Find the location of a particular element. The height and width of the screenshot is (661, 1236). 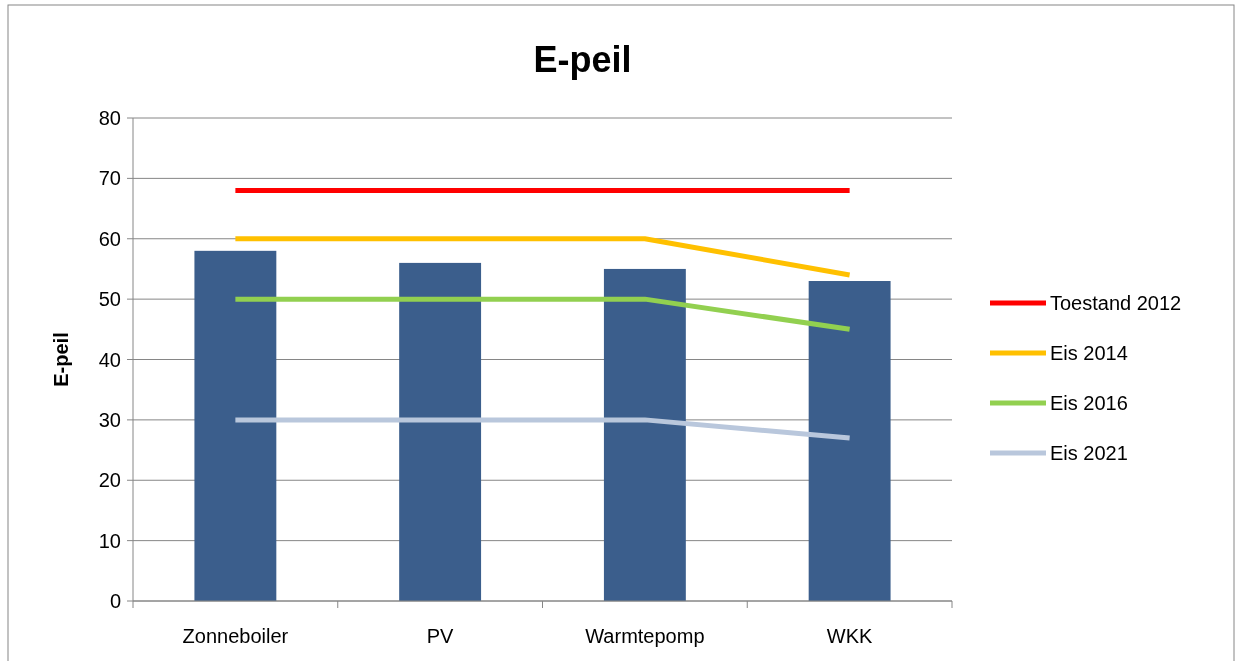

y-tick-label: 80 is located at coordinates (109, 118).